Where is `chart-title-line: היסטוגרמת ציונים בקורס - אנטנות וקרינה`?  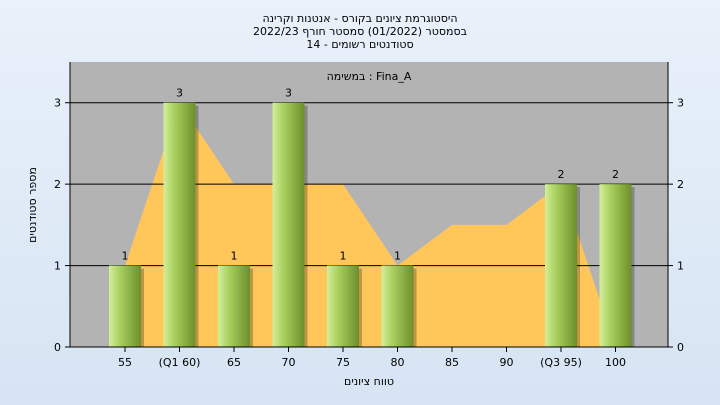 chart-title-line: היסטוגרמת ציונים בקורס - אנטנות וקרינה is located at coordinates (359, 18).